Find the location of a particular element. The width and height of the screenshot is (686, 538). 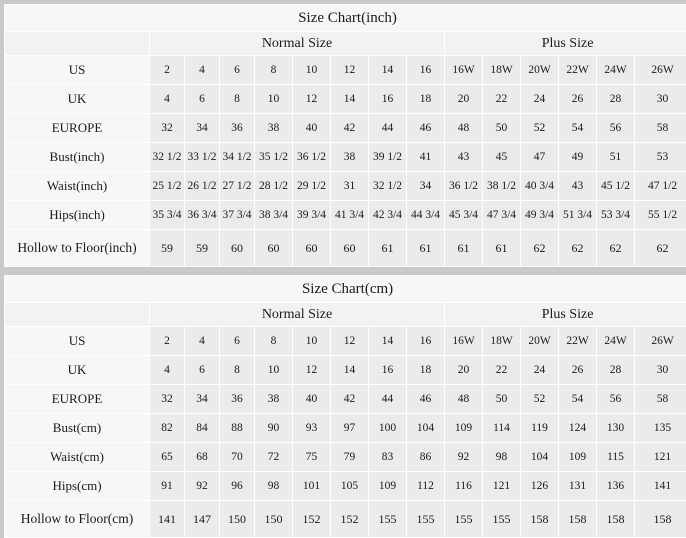

row-label: Bust(inch) is located at coordinates (77, 157).